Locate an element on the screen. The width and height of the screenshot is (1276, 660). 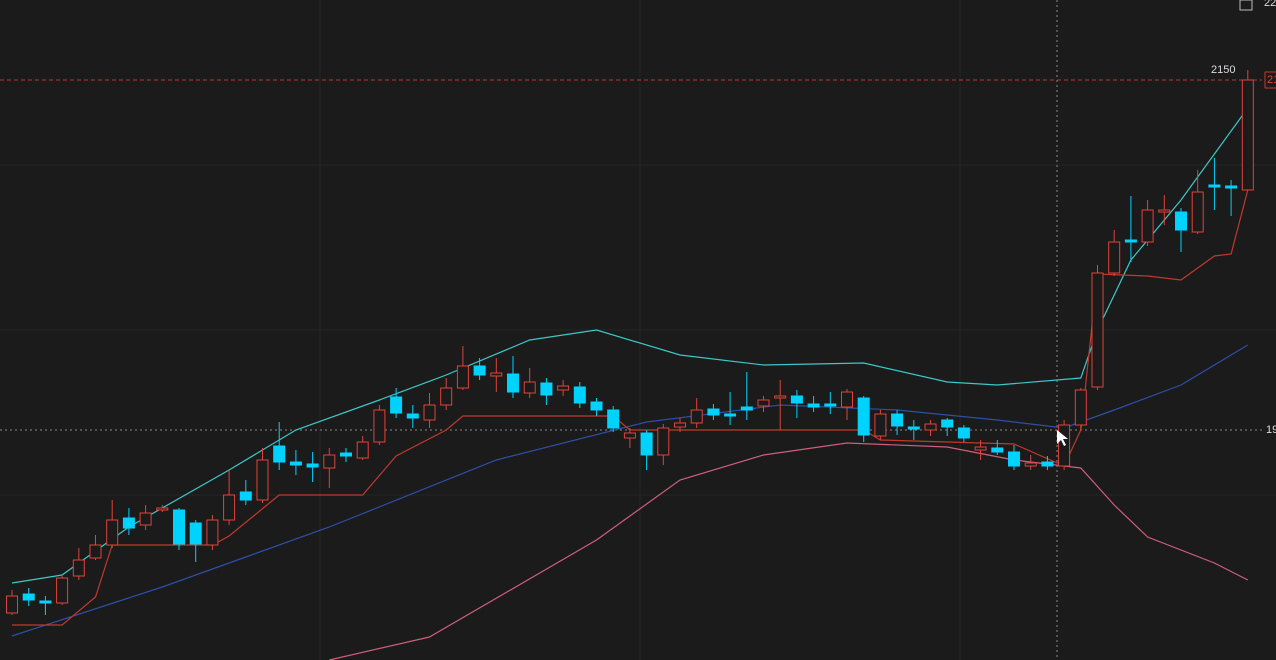
top-tag: 22 is located at coordinates (1270, 4).